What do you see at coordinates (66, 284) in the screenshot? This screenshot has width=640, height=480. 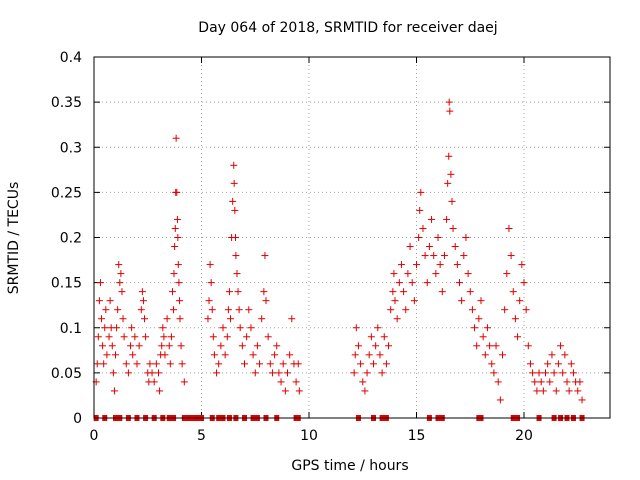 I see `y-tick-label: 0.15` at bounding box center [66, 284].